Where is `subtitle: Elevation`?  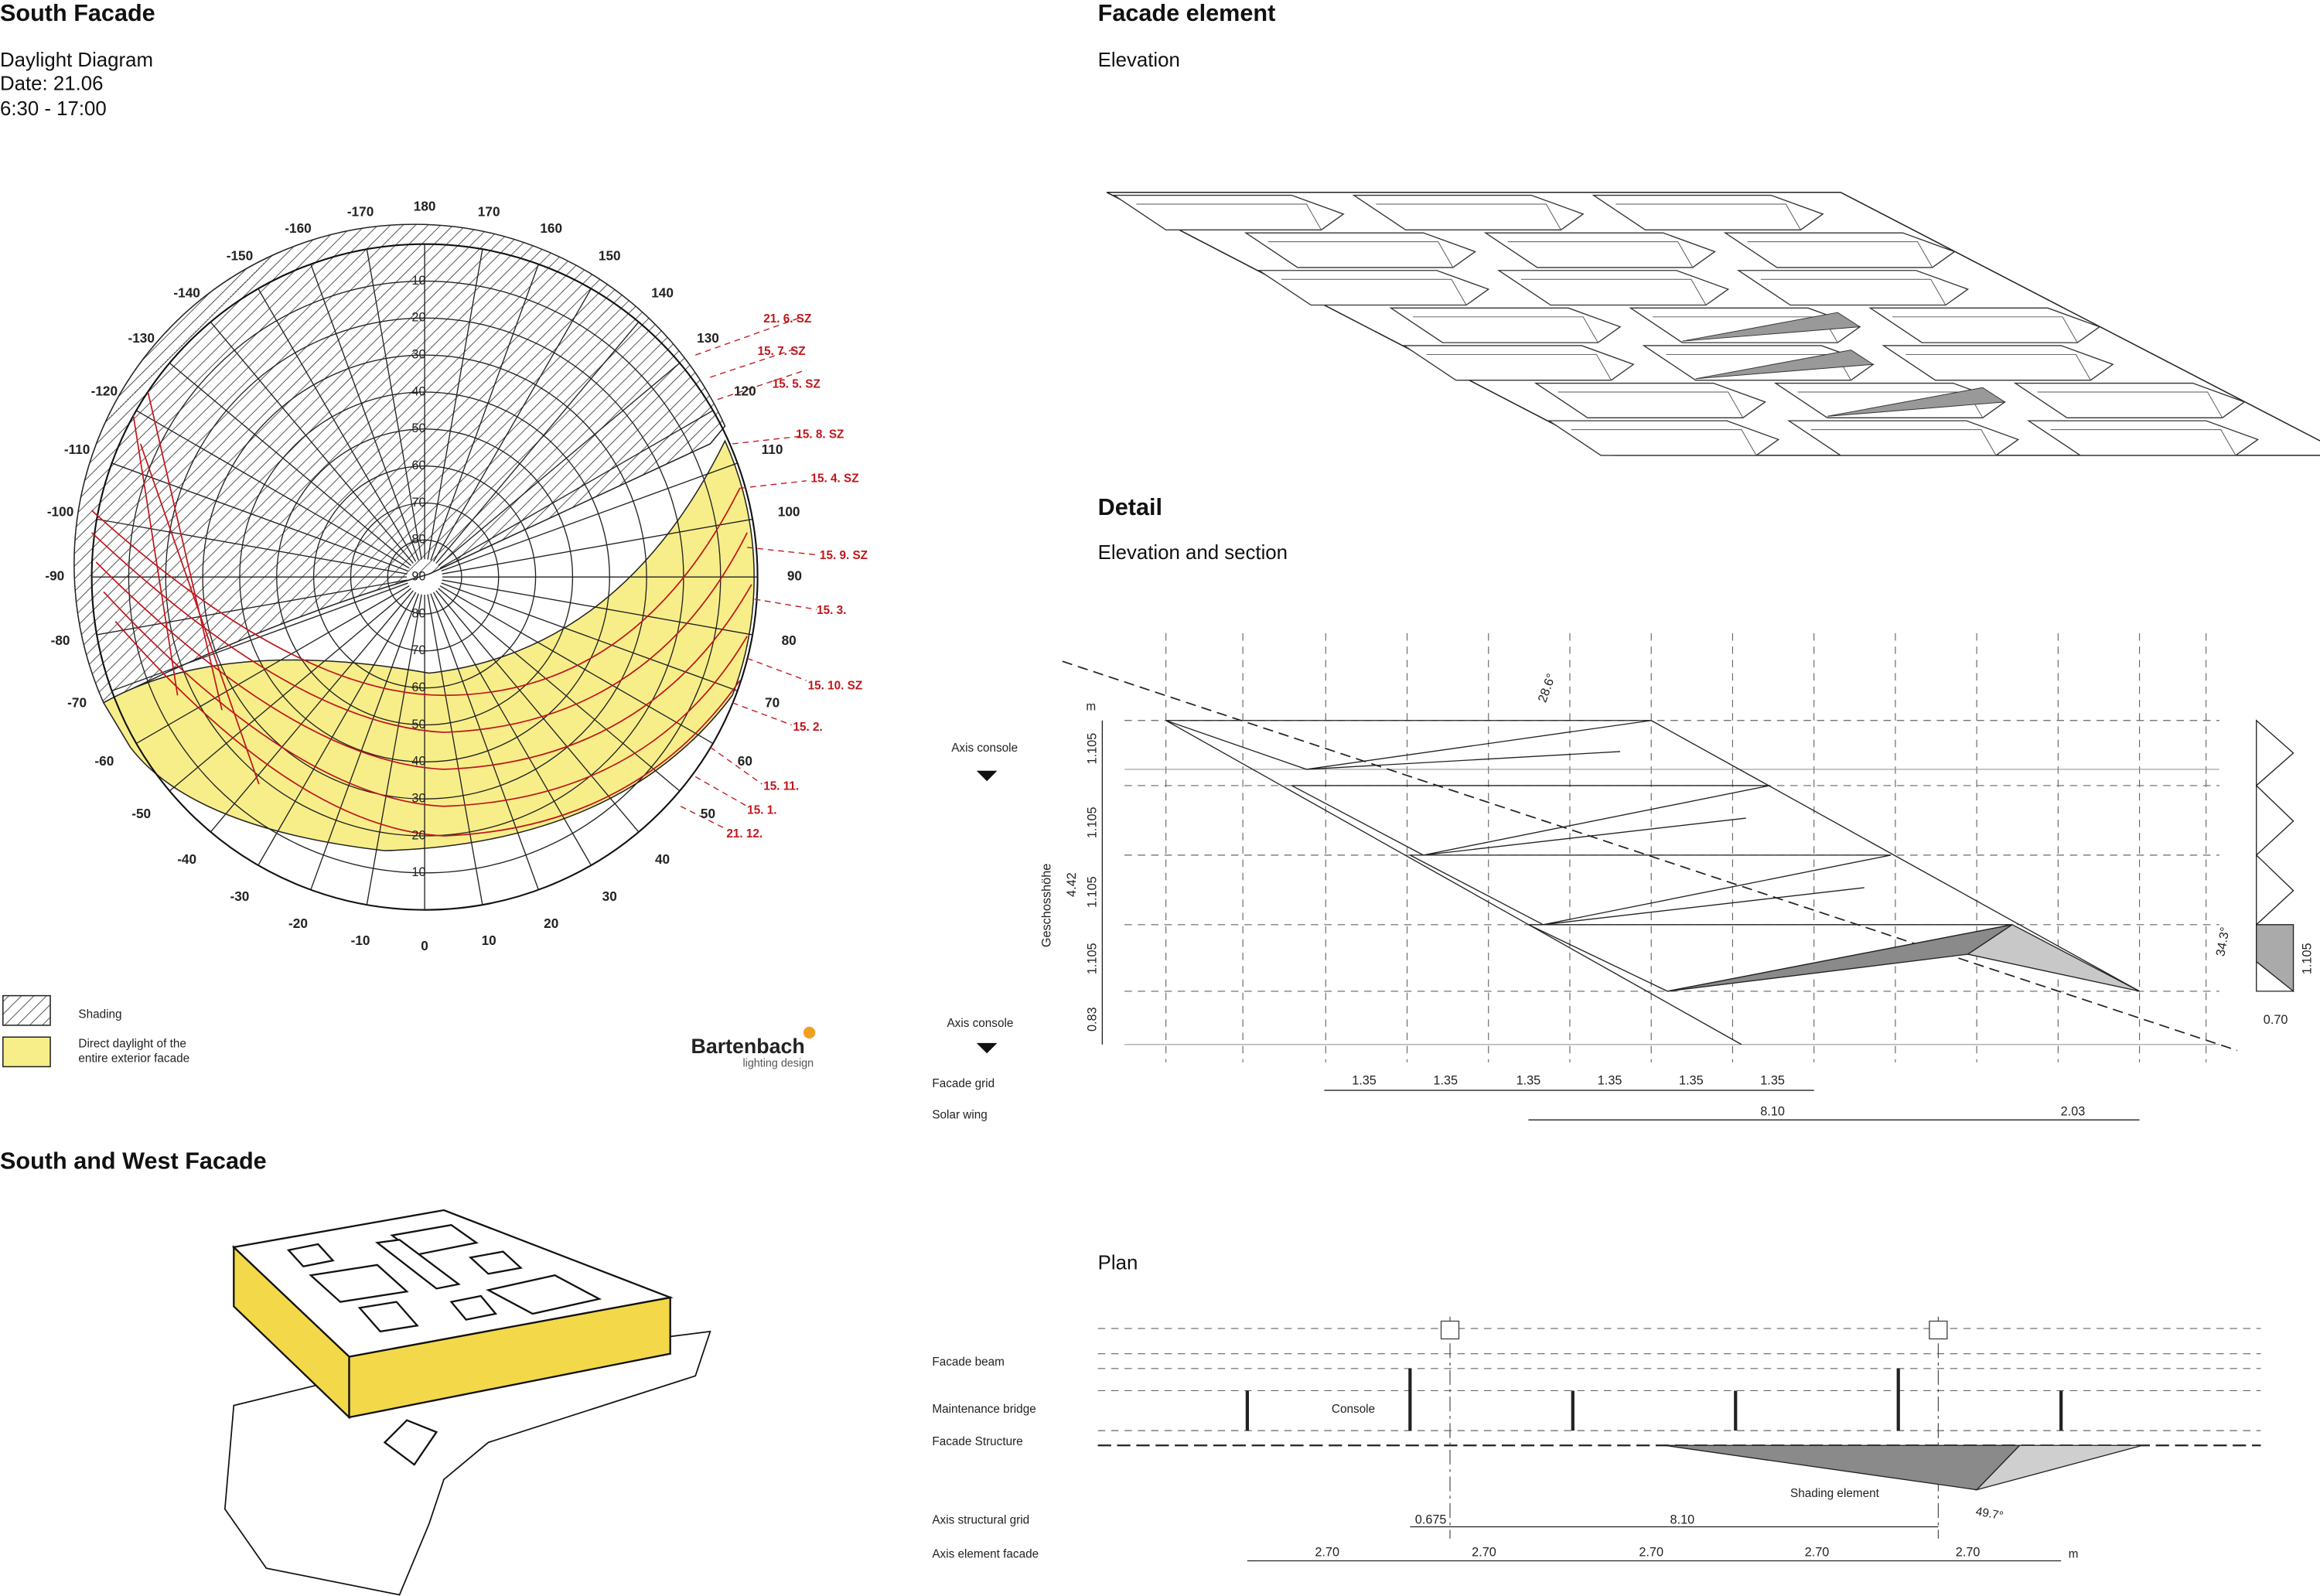
subtitle: Elevation is located at coordinates (1139, 60).